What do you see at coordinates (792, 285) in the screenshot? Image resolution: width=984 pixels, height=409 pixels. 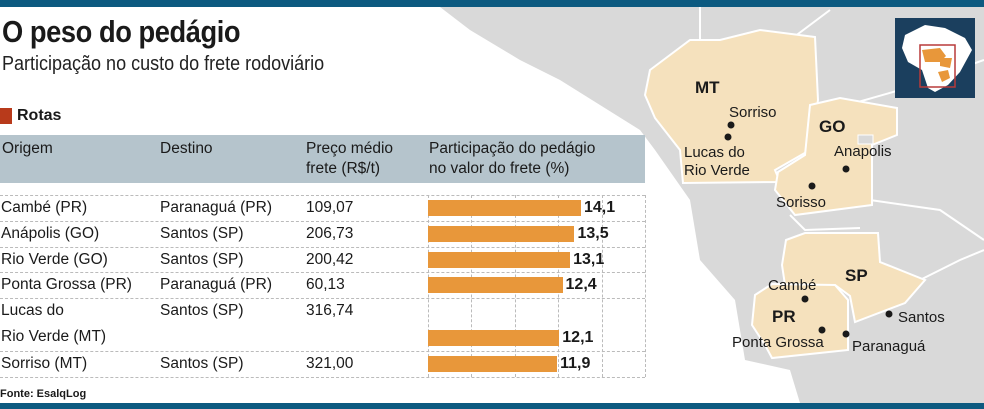 I see `city-cambe: Cambé` at bounding box center [792, 285].